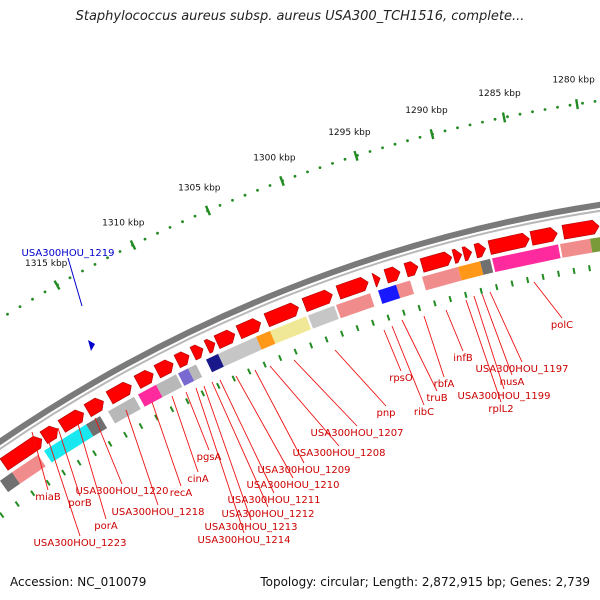 This screenshot has height=600, width=600. What do you see at coordinates (530, 582) in the screenshot?
I see `genes-label: Genes:` at bounding box center [530, 582].